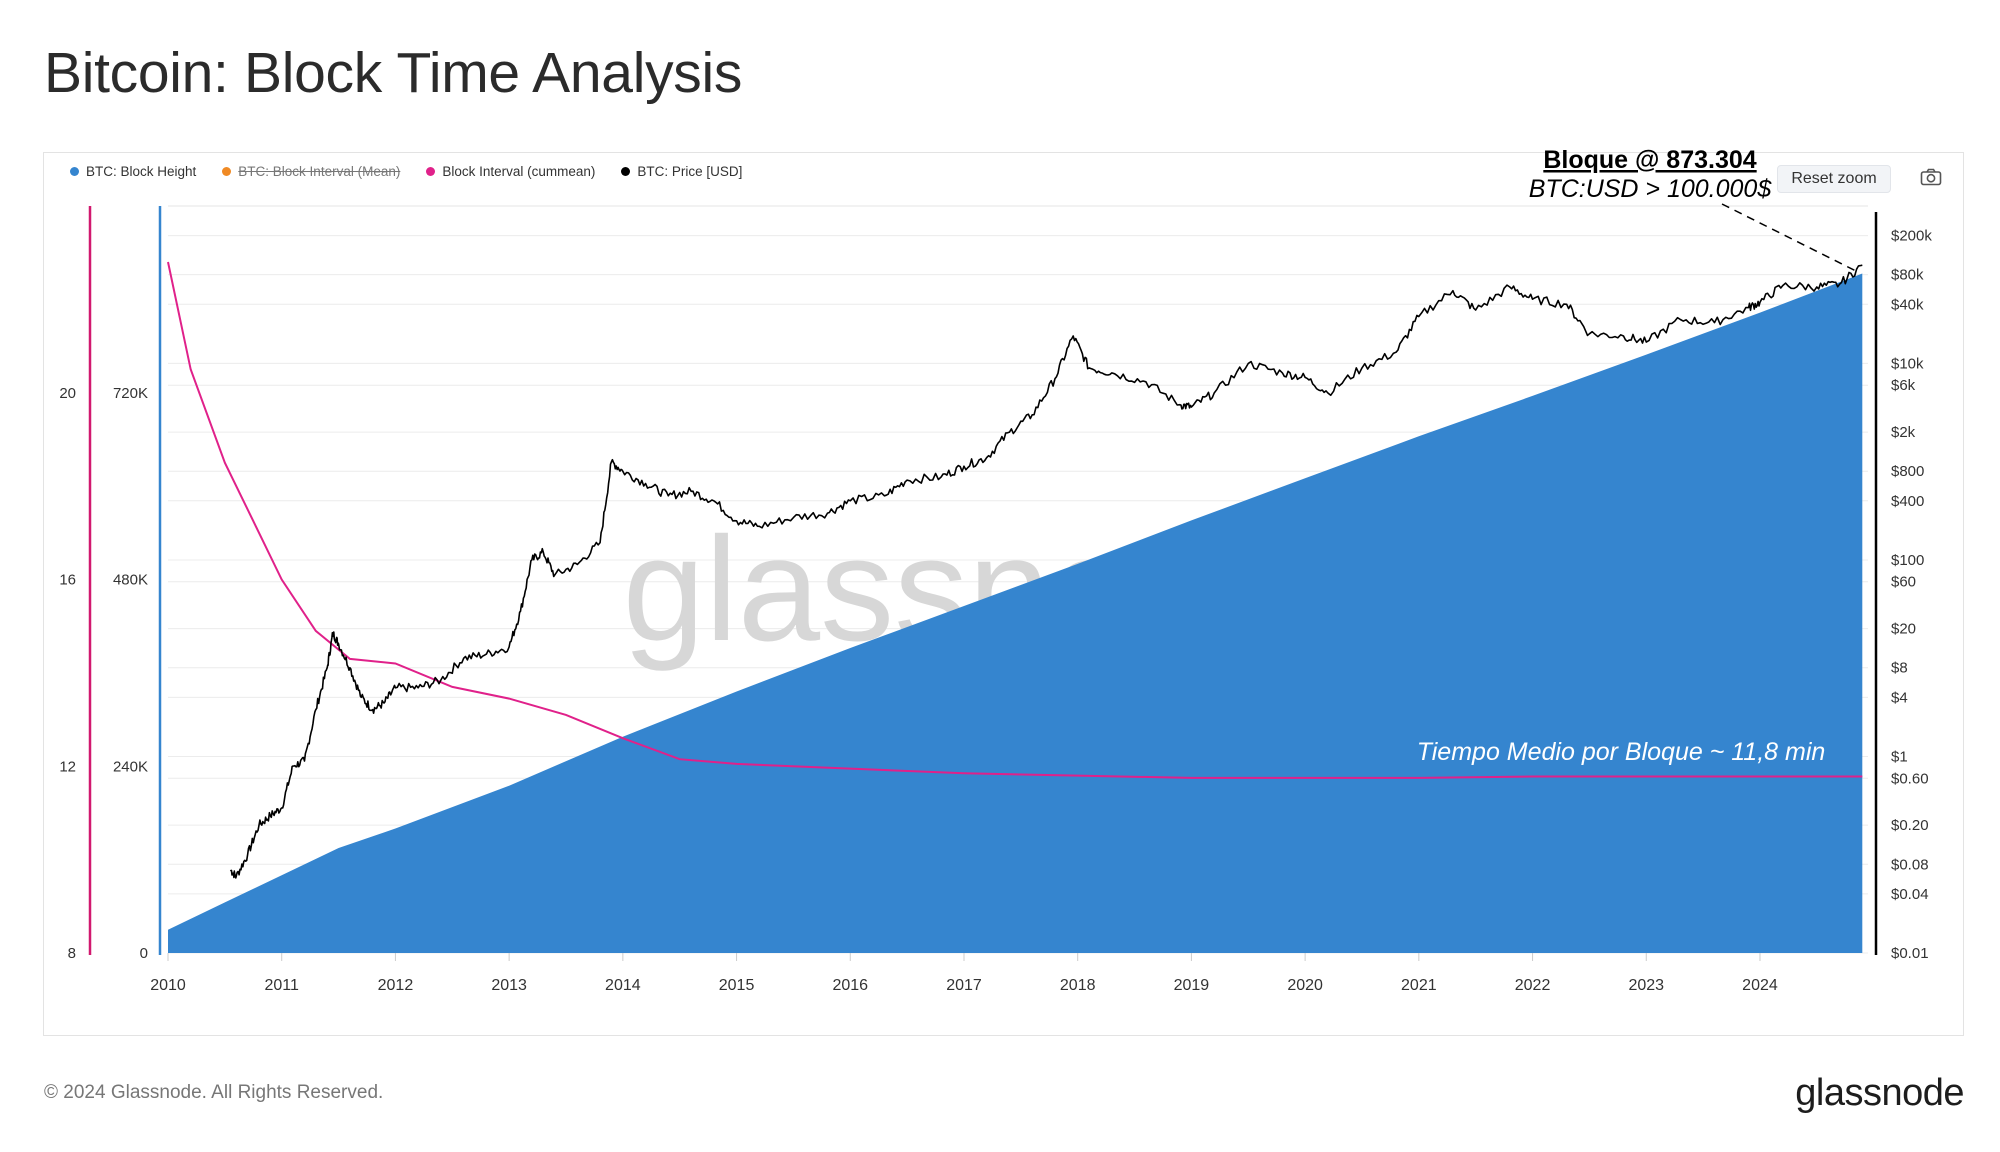 This screenshot has width=2000, height=1152. Describe the element at coordinates (1790, 238) in the screenshot. I see `annotation-pointer-line` at that location.